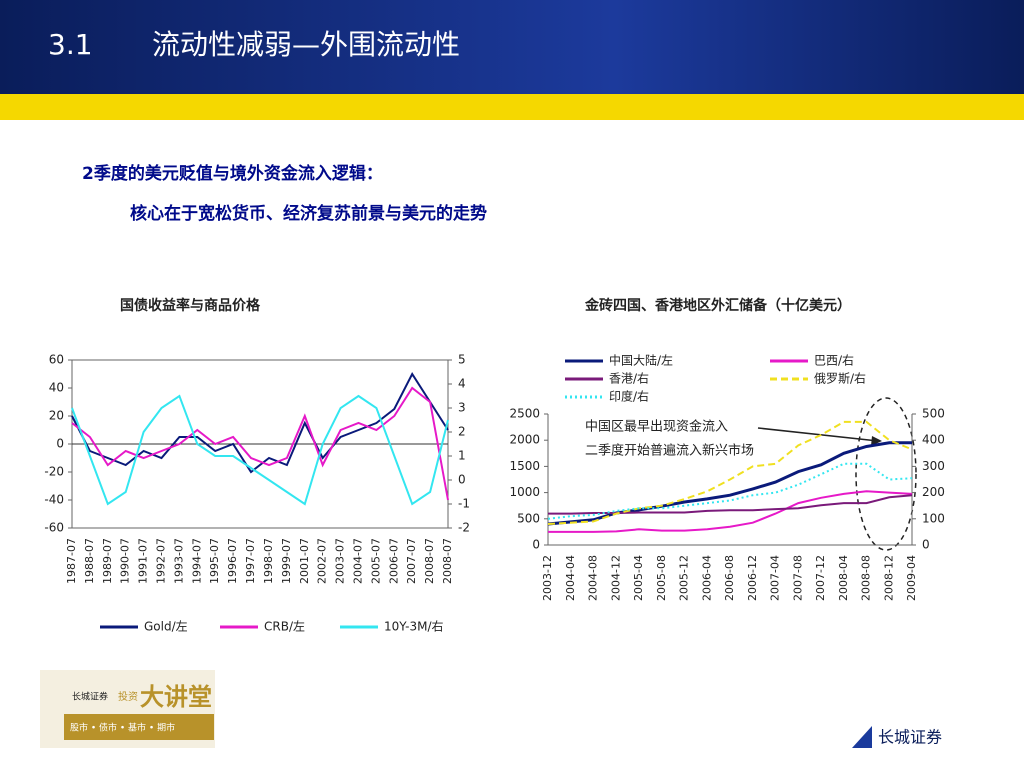  Describe the element at coordinates (615, 578) in the screenshot. I see `x-tick-label: 2004-12` at that location.